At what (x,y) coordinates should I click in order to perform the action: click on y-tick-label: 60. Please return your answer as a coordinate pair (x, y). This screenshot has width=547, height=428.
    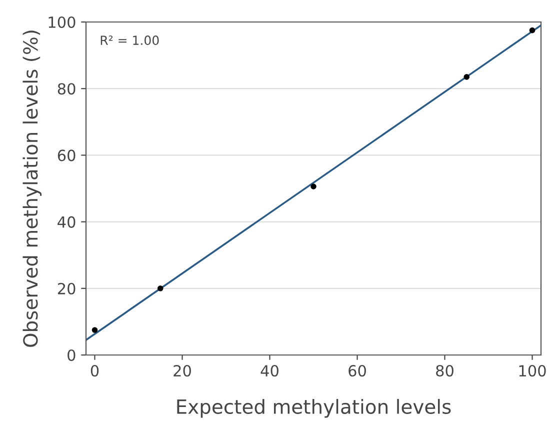
    Looking at the image, I should click on (67, 156).